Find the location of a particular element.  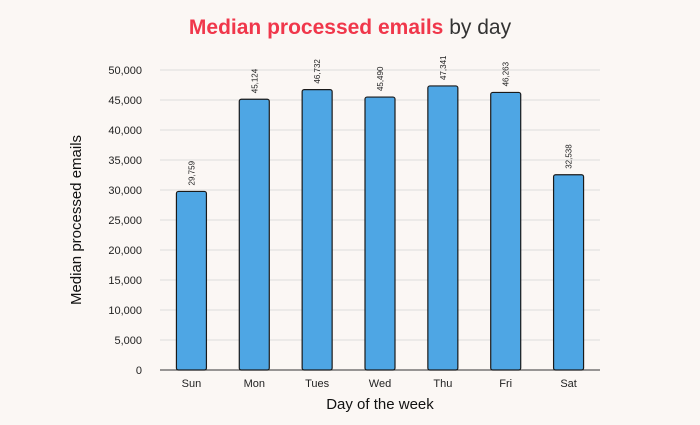

chart-title: Median processed emails by day is located at coordinates (350, 28).